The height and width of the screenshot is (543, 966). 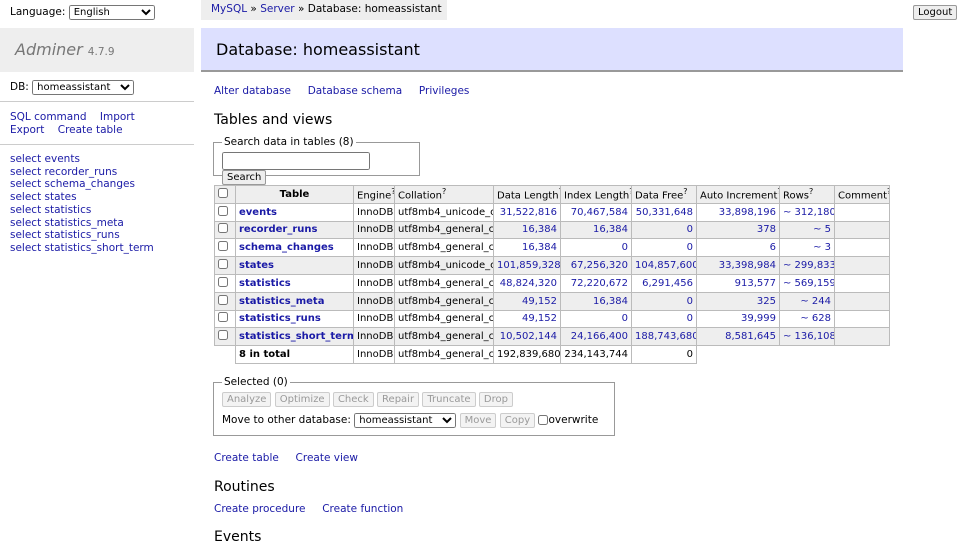 I want to click on action-button: Truncate, so click(x=449, y=399).